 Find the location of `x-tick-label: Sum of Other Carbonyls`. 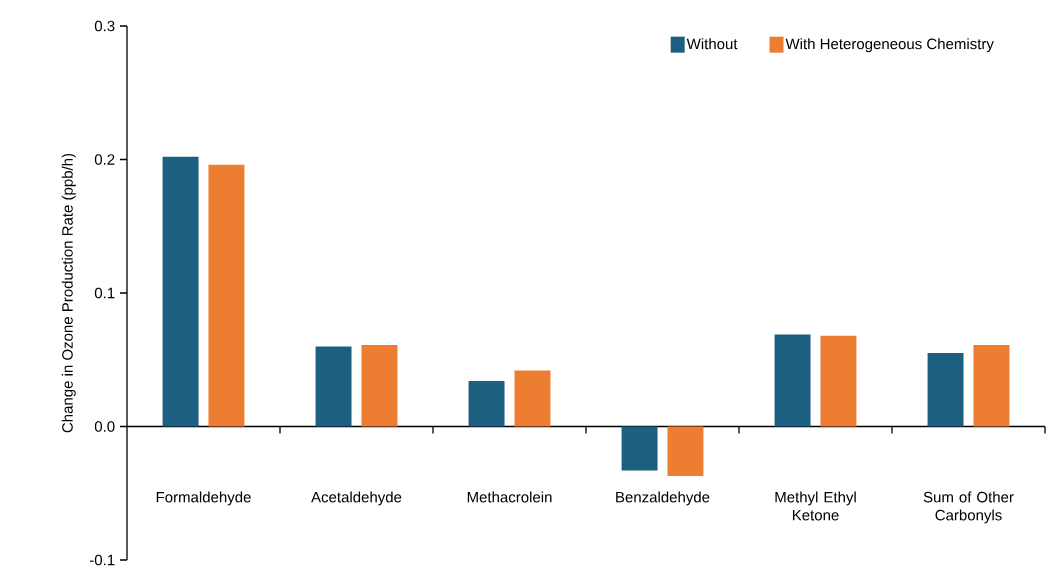

x-tick-label: Sum of Other Carbonyls is located at coordinates (968, 507).